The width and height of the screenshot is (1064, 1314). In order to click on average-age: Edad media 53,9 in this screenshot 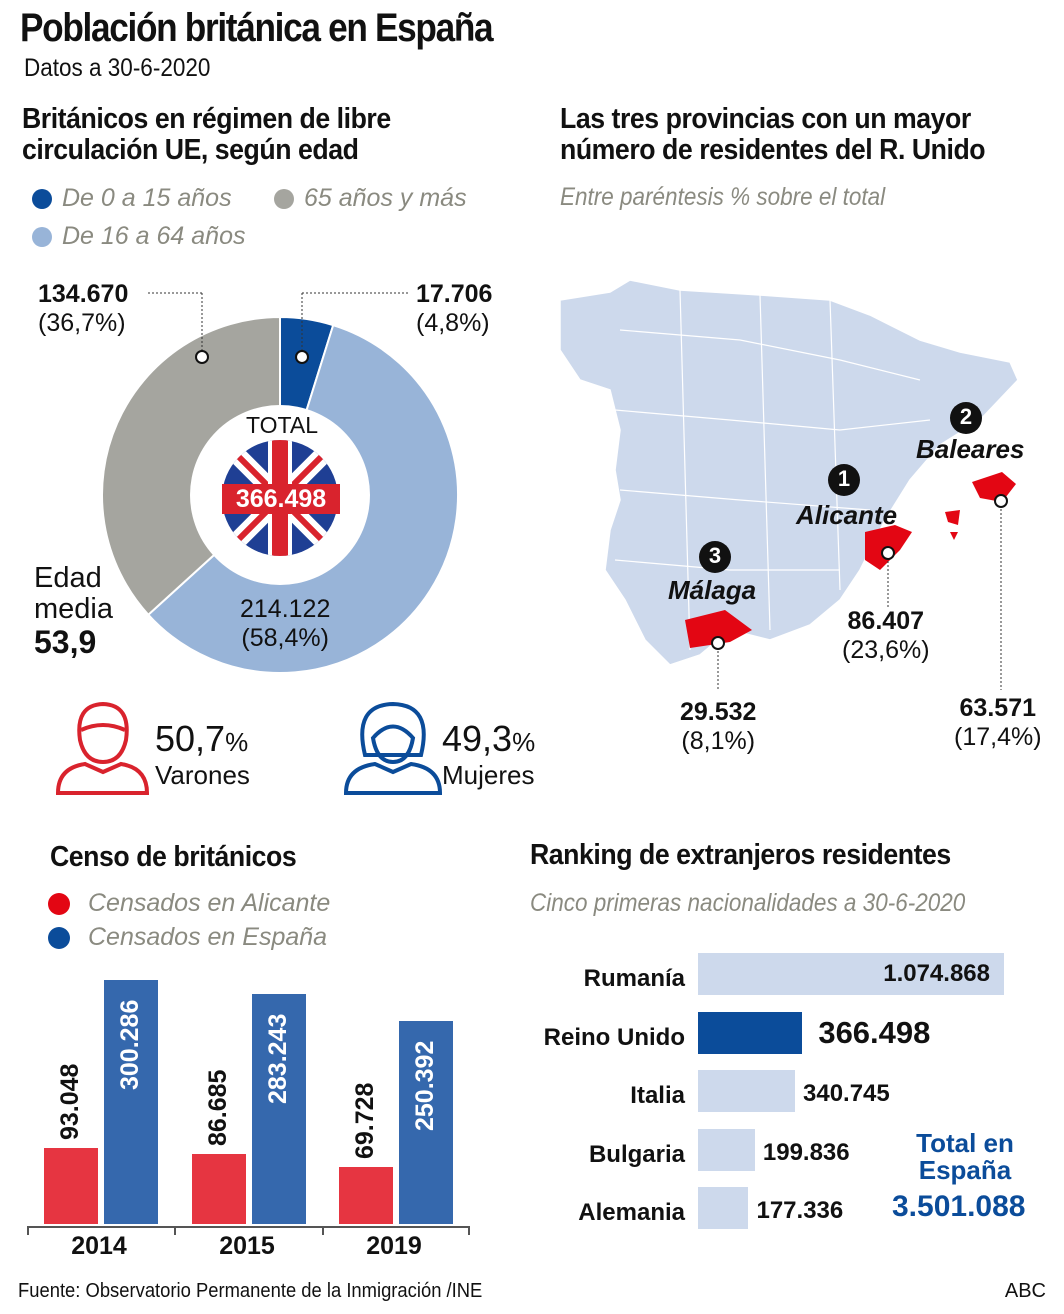, I will do `click(73, 611)`.